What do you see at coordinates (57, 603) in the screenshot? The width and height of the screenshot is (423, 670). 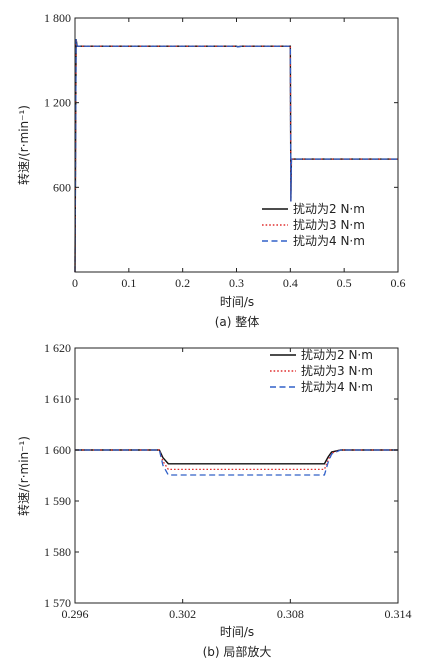 I see `chart-b-y-tick-label: 1 570` at bounding box center [57, 603].